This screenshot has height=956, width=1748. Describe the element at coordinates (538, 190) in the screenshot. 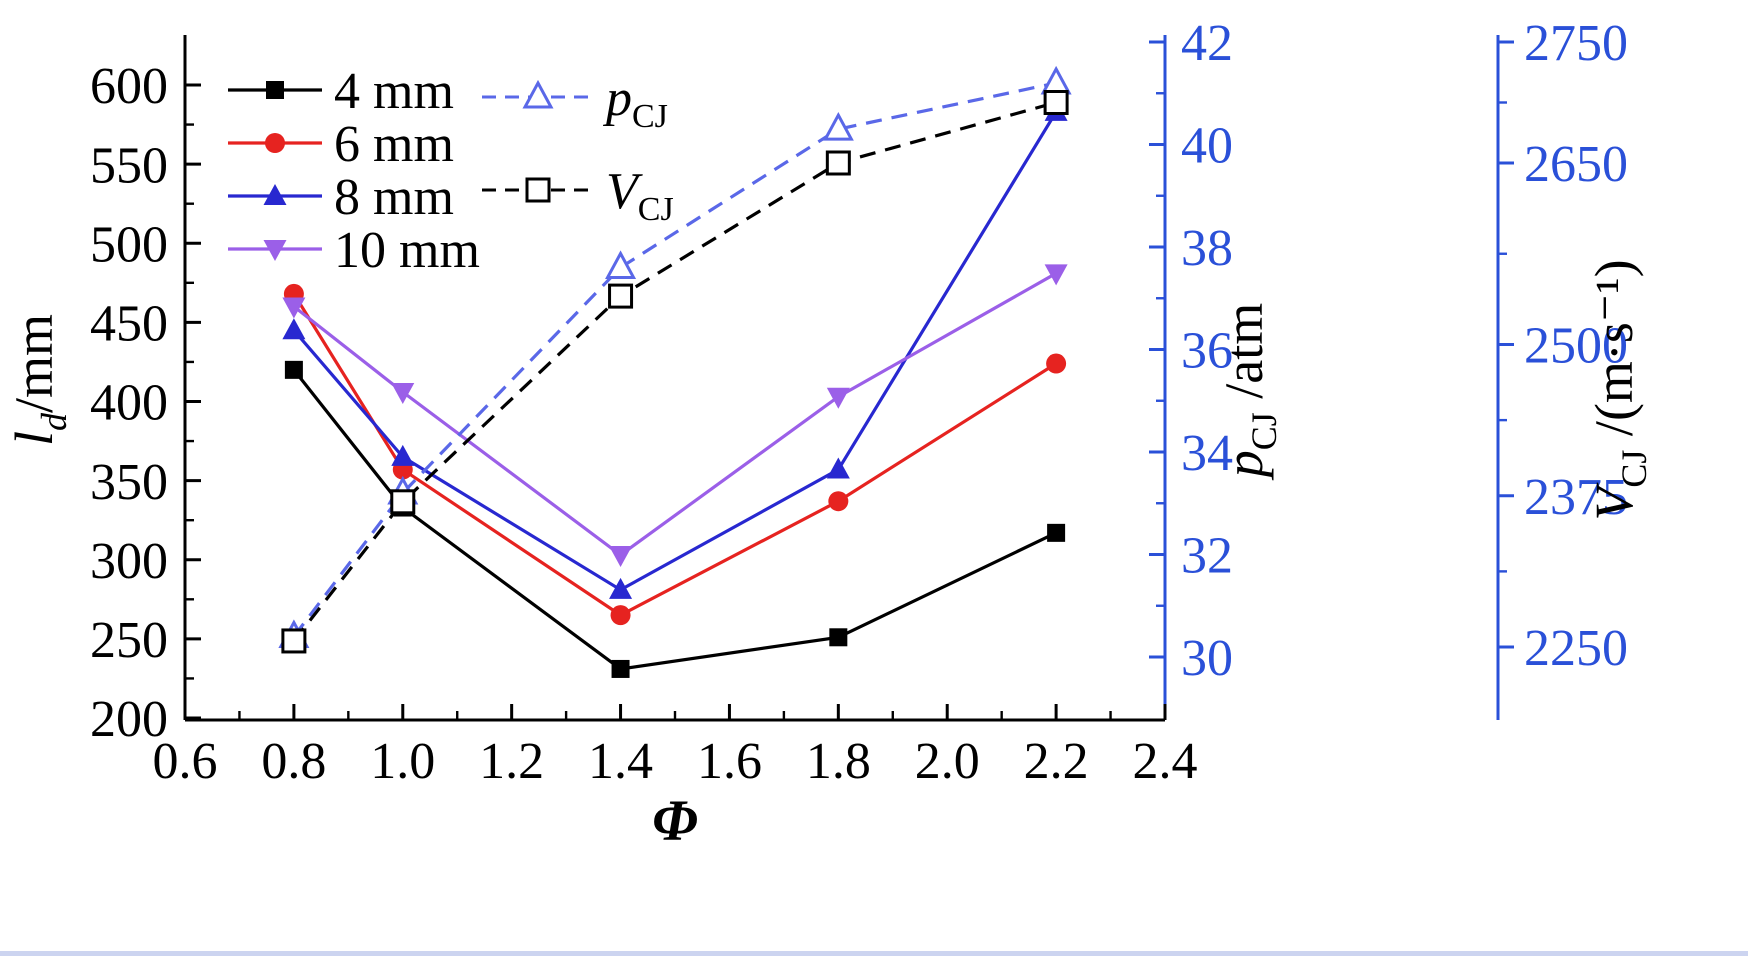

I see `legend-v-cj-marker` at that location.